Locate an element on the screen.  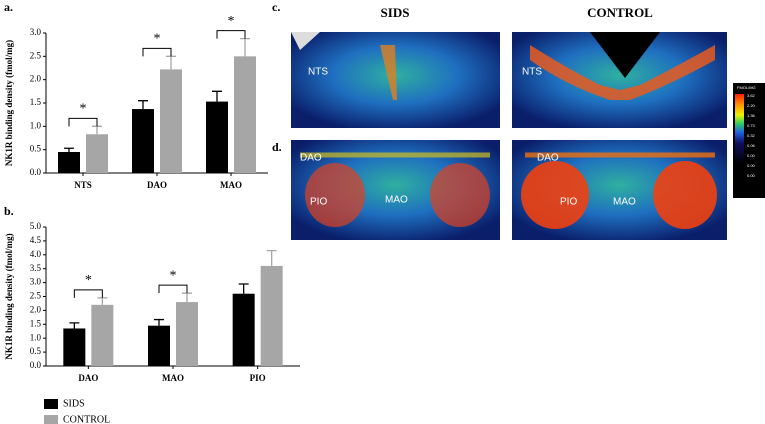
colorbar-title: FMOL/MG is located at coordinates (746, 87).